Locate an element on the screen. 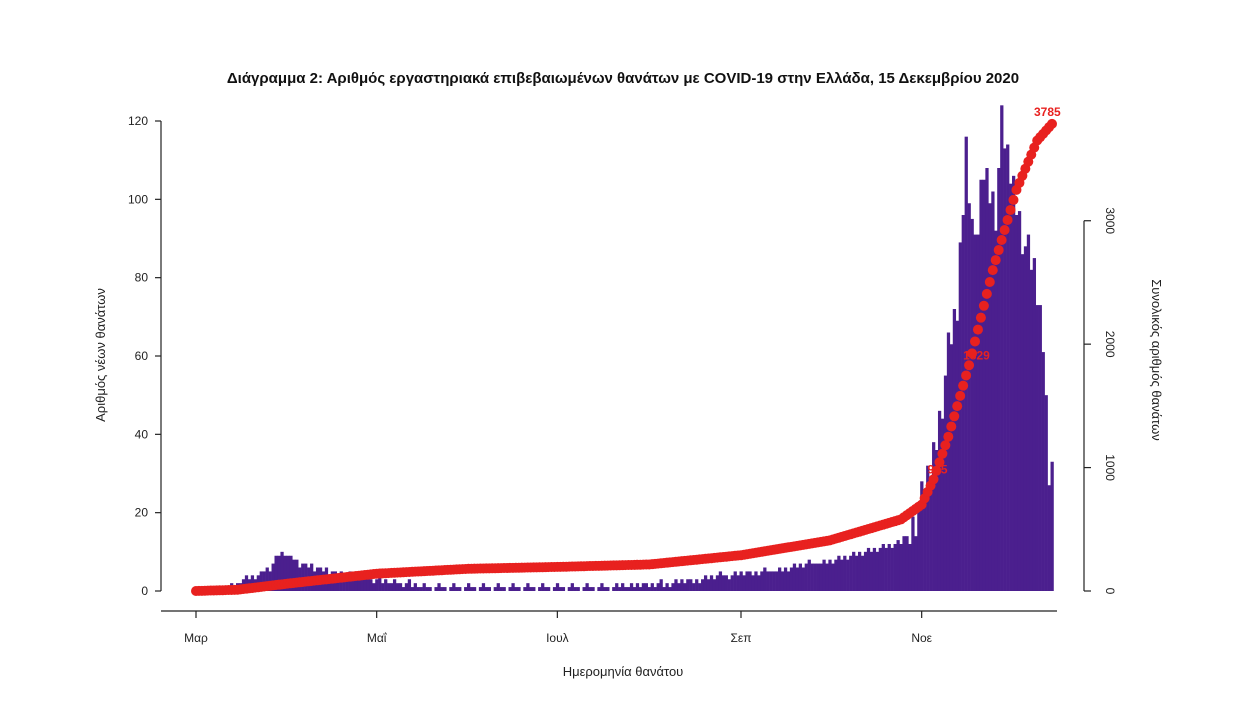 The image size is (1260, 712). y2-axis-label: Συνολικός αριθμός θανάτων is located at coordinates (1156, 359).